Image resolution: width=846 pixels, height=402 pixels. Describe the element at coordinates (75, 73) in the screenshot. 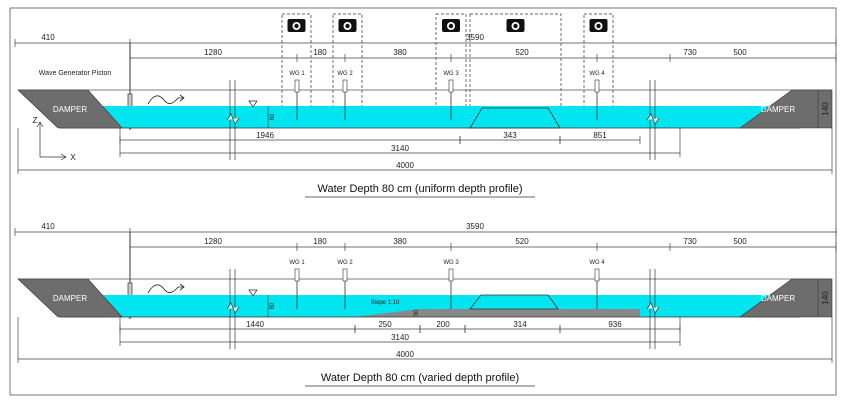

I see `piston-label: Wave Generator Piston` at that location.